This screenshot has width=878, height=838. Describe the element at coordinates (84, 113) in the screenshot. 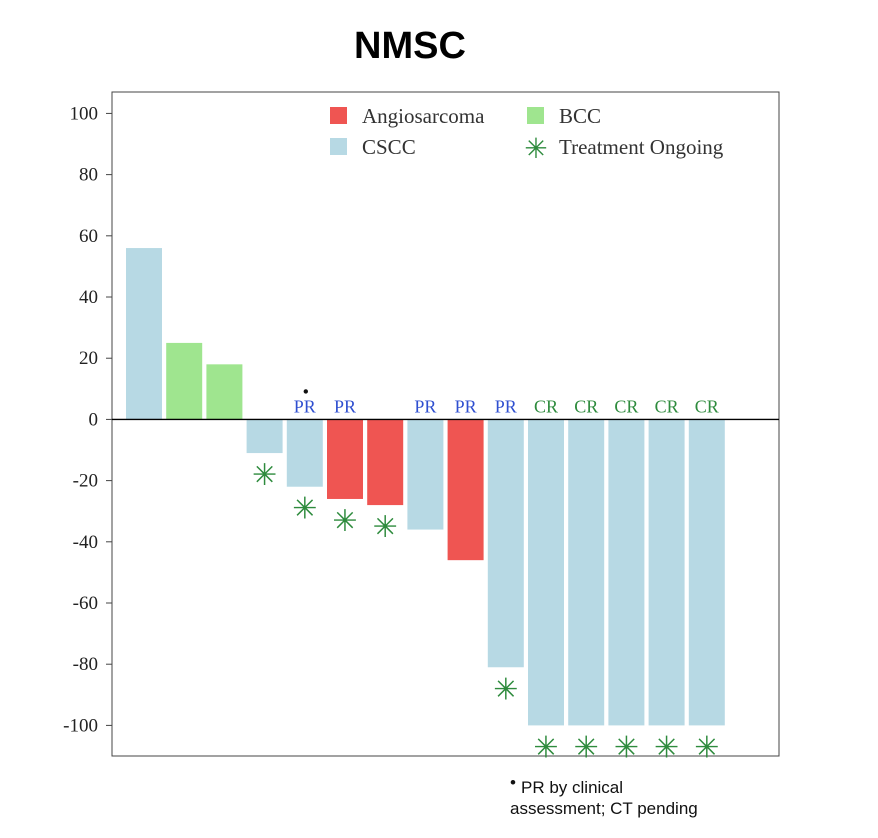

I see `y-tick-label: 100` at that location.